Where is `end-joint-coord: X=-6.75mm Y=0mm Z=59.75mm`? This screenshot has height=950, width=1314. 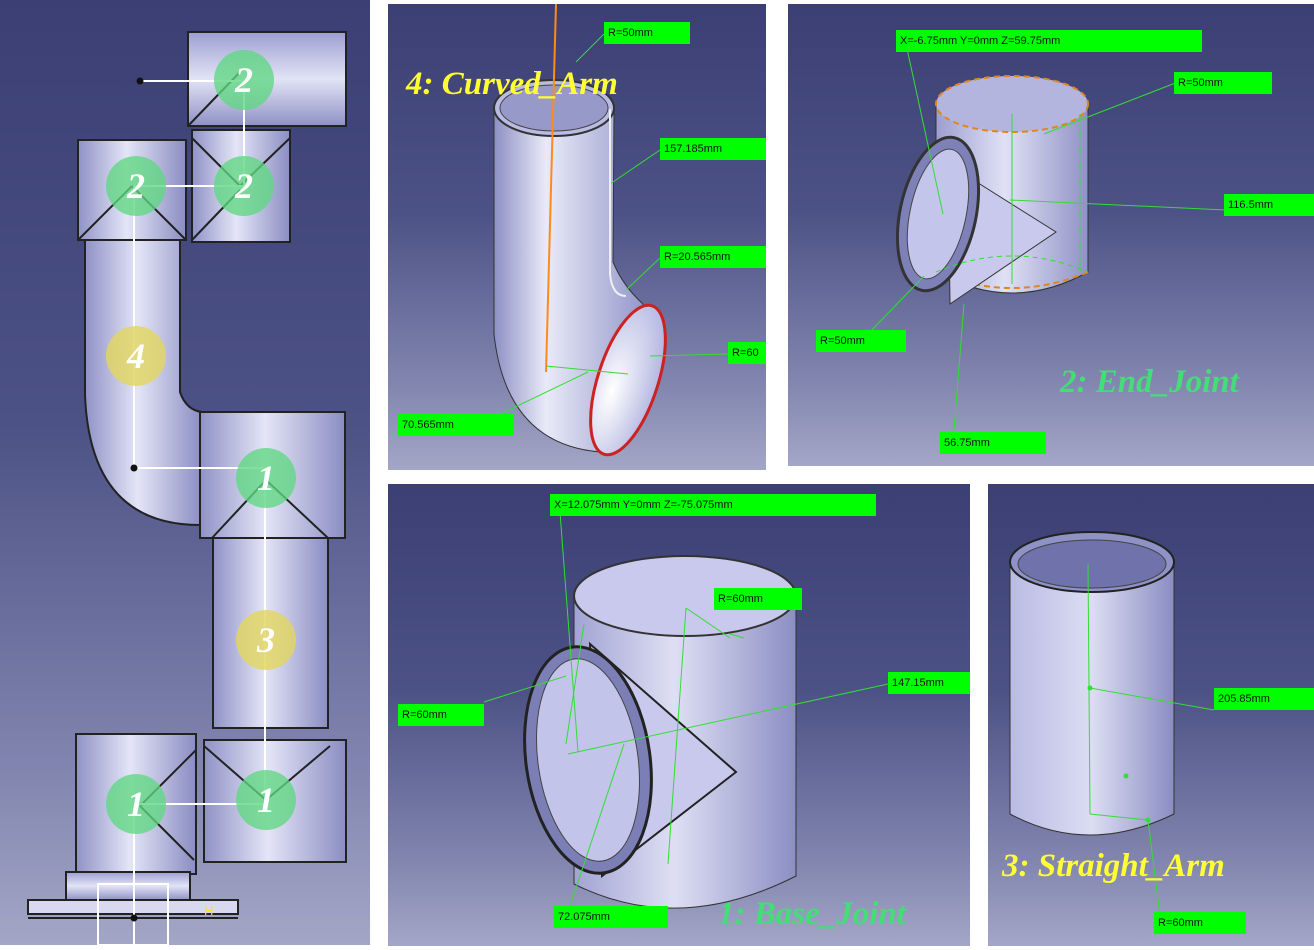
end-joint-coord: X=-6.75mm Y=0mm Z=59.75mm is located at coordinates (1049, 41).